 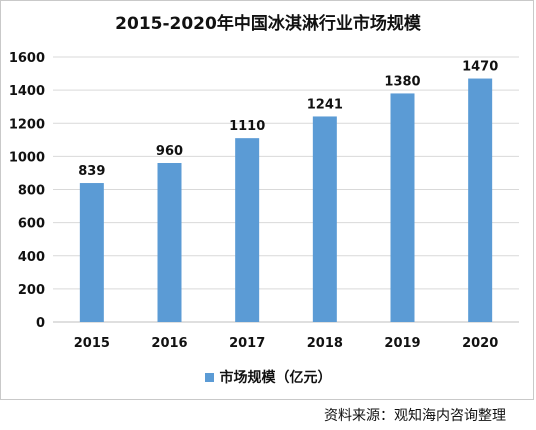 What do you see at coordinates (402, 343) in the screenshot?
I see `x-tick-label: 2019` at bounding box center [402, 343].